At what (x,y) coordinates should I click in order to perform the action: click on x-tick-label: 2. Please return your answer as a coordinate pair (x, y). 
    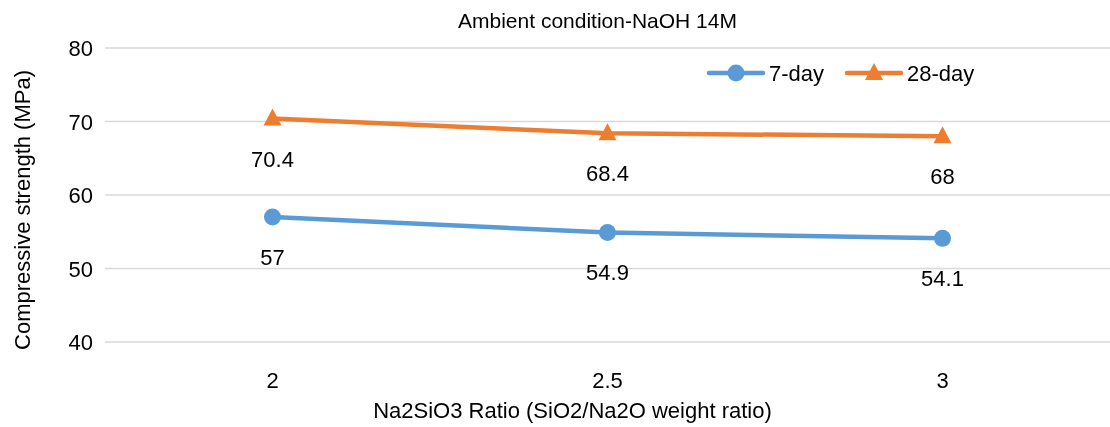
    Looking at the image, I should click on (272, 380).